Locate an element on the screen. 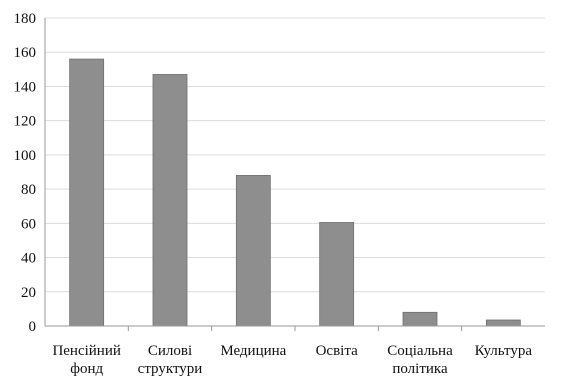 The image size is (561, 380). x-tick-label: Культура is located at coordinates (504, 351).